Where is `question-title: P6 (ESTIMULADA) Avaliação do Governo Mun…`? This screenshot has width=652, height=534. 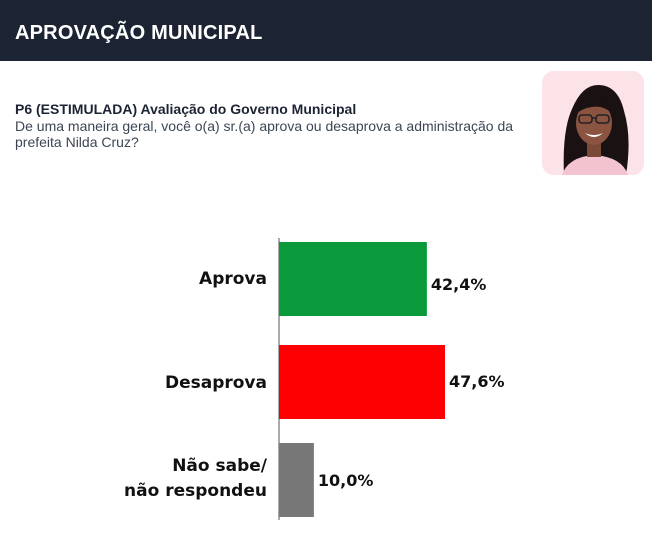
question-title: P6 (ESTIMULADA) Avaliação do Governo Mun… is located at coordinates (186, 109).